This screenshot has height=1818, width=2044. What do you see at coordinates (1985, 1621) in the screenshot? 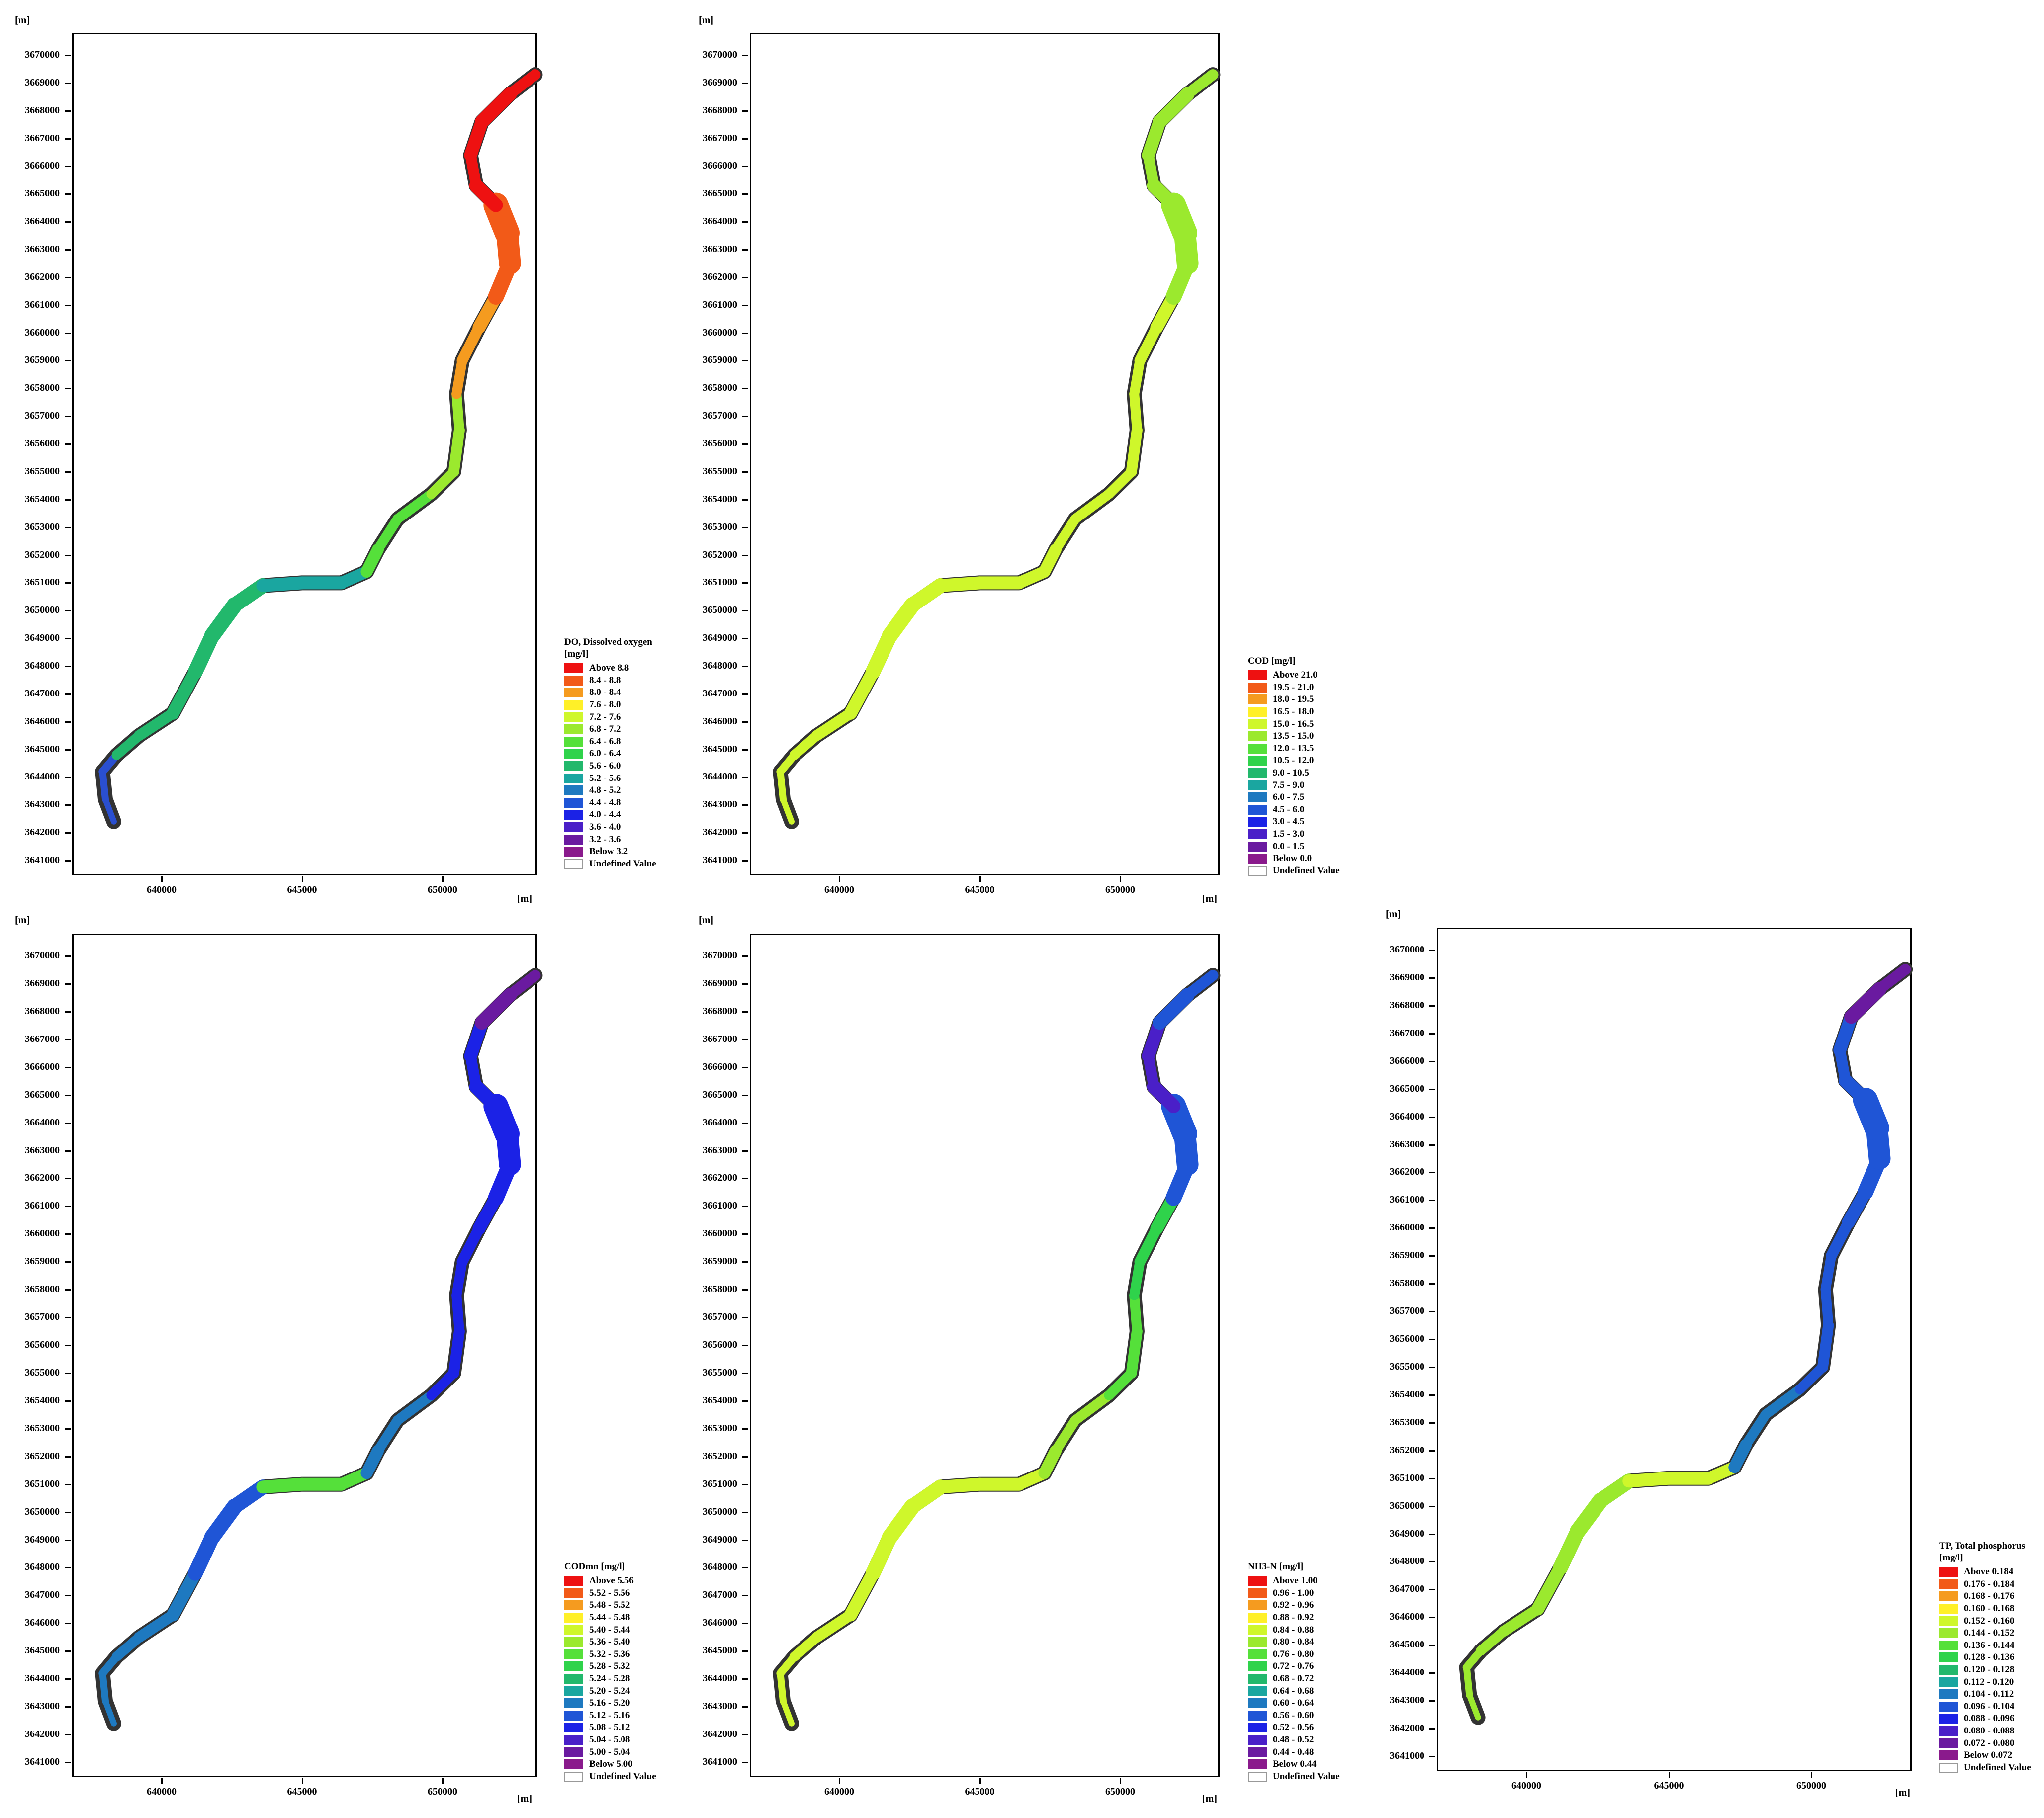
I see `legend-entry: 0.152 - 0.160` at bounding box center [1985, 1621].